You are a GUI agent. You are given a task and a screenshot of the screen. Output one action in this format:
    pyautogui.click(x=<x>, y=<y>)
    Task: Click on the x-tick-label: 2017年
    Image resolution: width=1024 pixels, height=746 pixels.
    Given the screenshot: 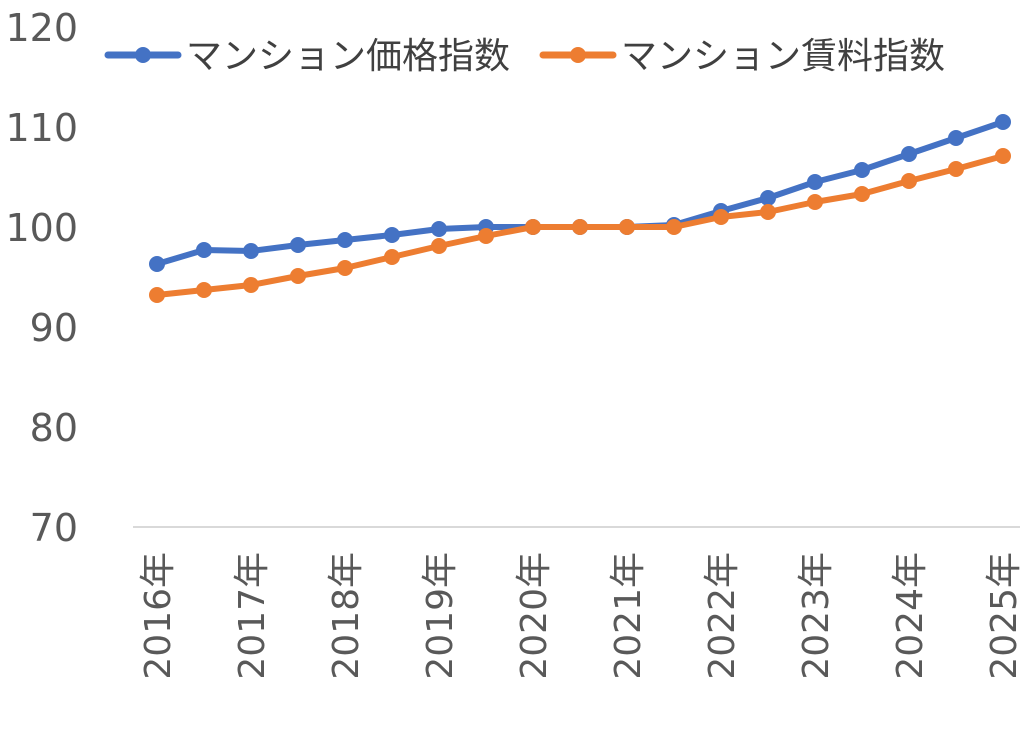 What is the action you would take?
    pyautogui.click(x=252, y=616)
    